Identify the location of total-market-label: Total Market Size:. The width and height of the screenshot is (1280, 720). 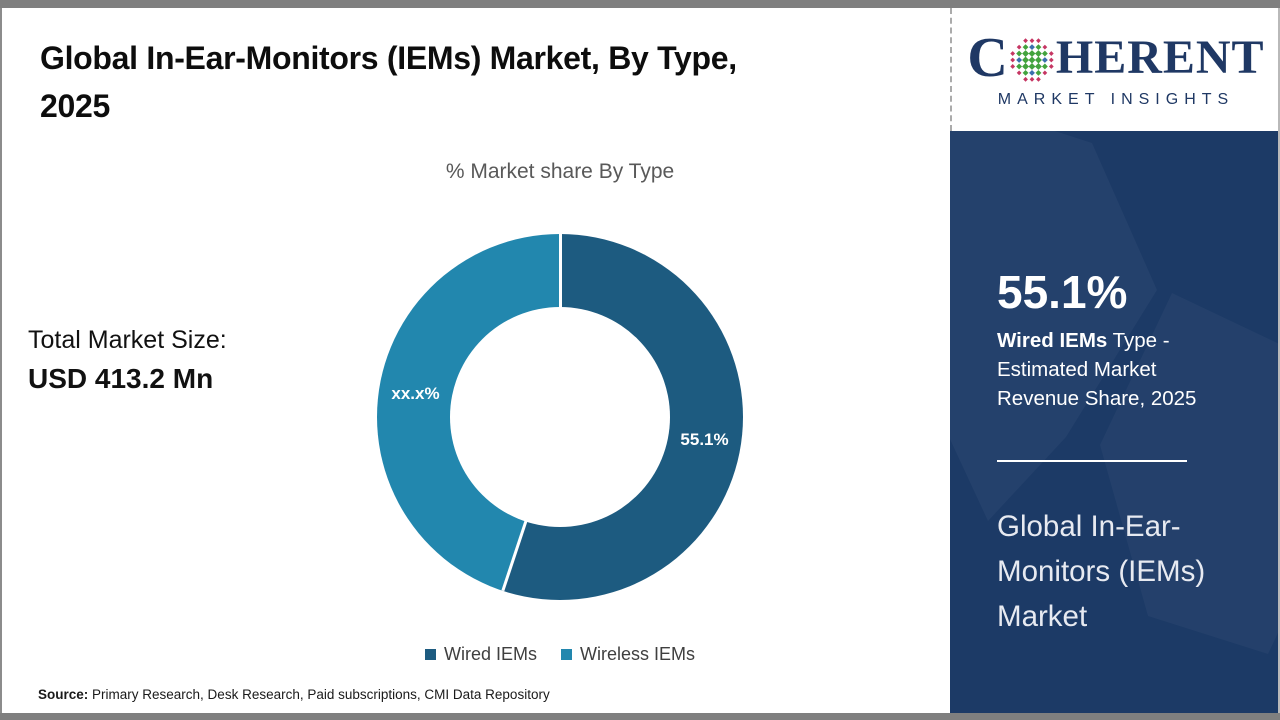
(127, 340).